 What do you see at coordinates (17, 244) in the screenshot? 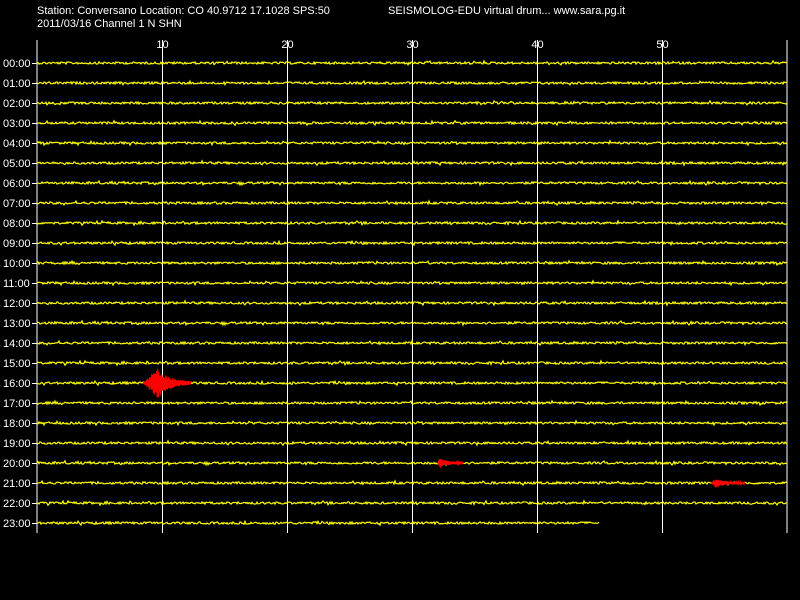
I see `hour-label: 09:00` at bounding box center [17, 244].